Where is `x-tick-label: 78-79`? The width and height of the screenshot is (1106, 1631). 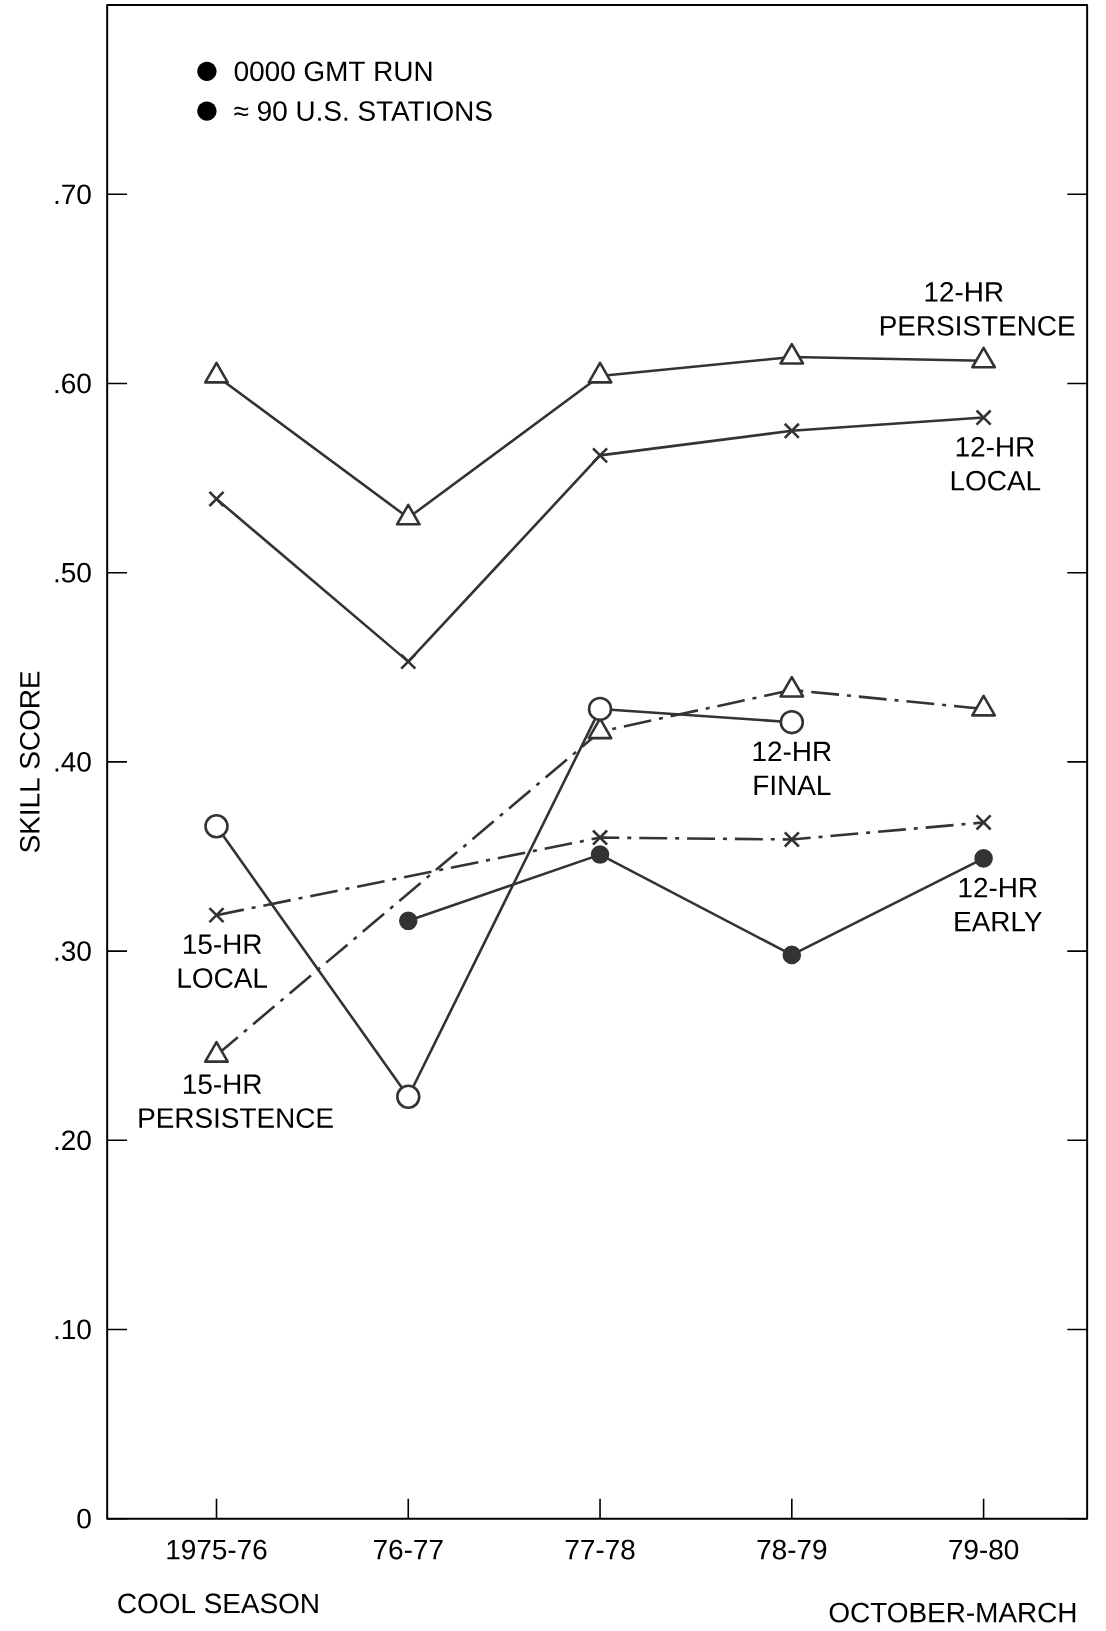
x-tick-label: 78-79 is located at coordinates (792, 1549).